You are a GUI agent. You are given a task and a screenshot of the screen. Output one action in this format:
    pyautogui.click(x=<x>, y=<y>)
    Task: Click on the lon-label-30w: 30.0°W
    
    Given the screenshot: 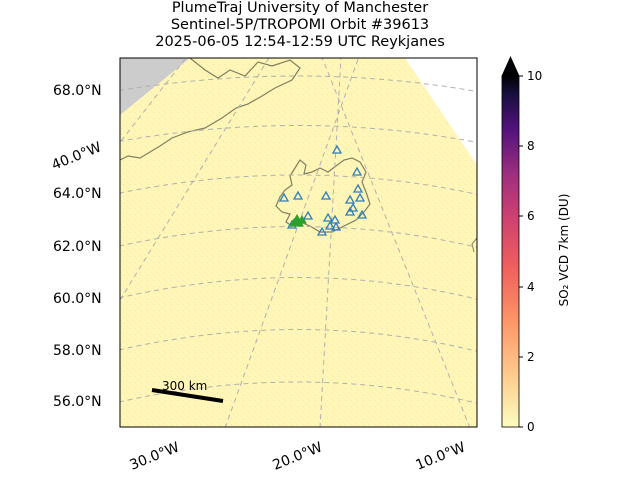 What is the action you would take?
    pyautogui.click(x=155, y=456)
    